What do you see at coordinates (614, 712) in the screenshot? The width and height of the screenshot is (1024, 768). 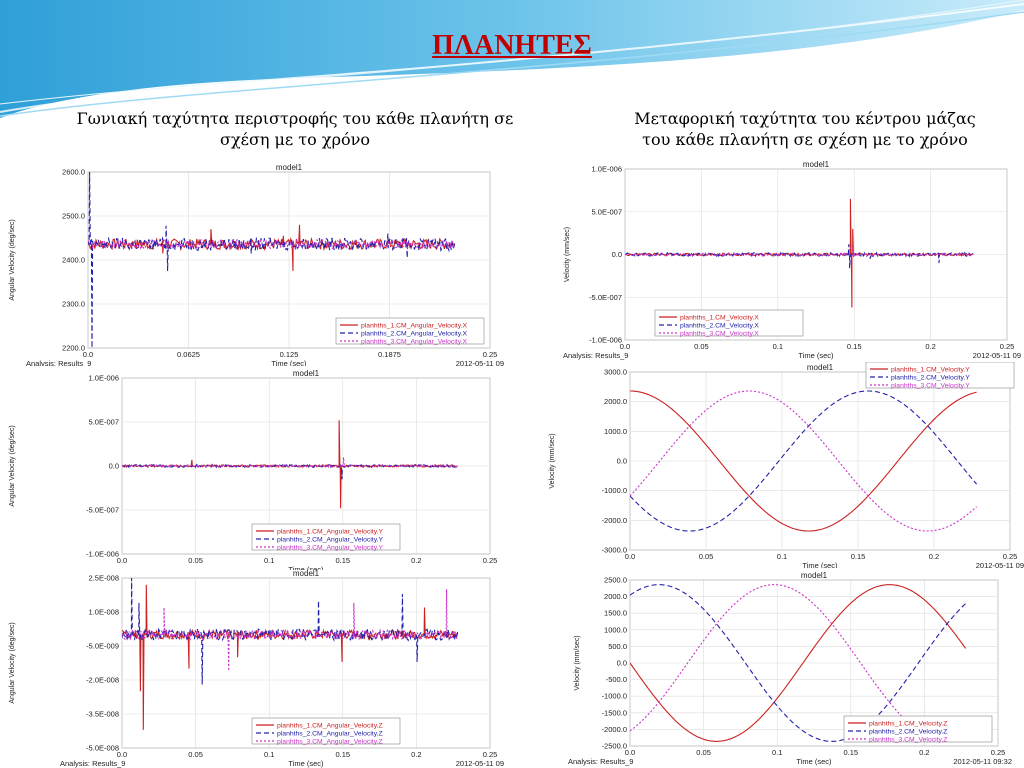 I see `y-tick-label: -1500.0` at bounding box center [614, 712].